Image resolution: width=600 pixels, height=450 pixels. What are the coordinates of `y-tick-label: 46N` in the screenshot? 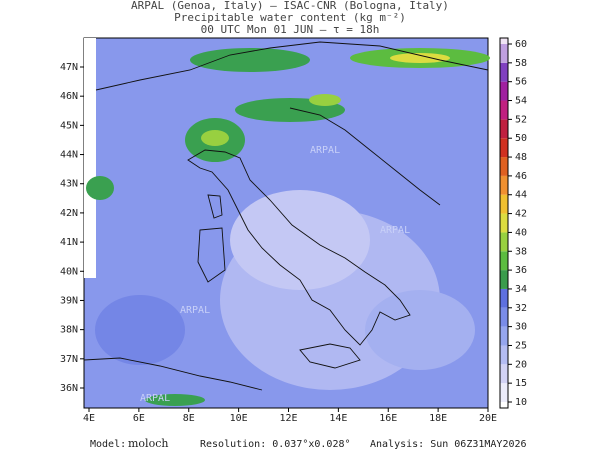 It's located at (69, 96).